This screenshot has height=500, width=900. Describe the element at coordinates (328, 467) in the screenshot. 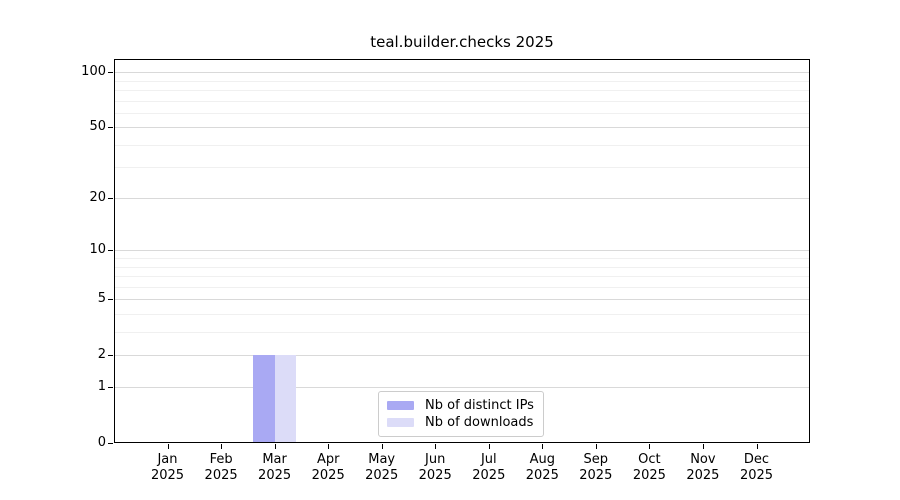

I see `x-tick-label: Apr 2025` at that location.